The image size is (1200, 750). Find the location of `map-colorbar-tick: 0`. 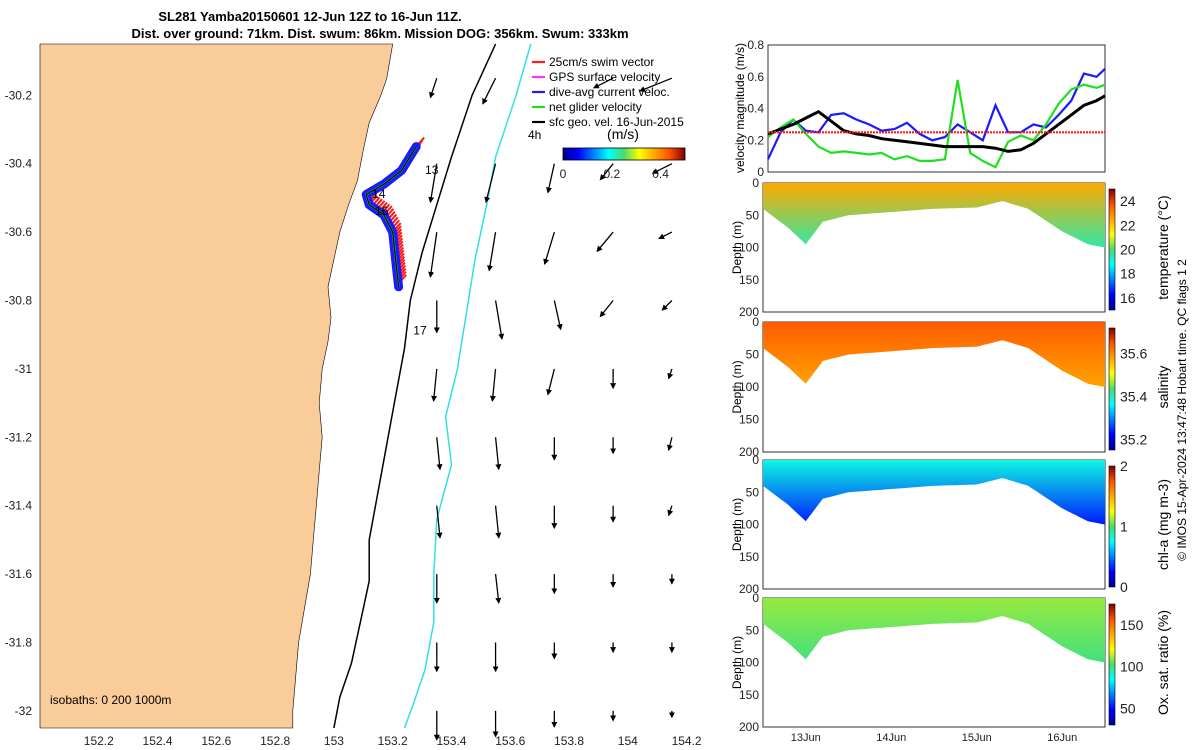

map-colorbar-tick: 0 is located at coordinates (563, 174).